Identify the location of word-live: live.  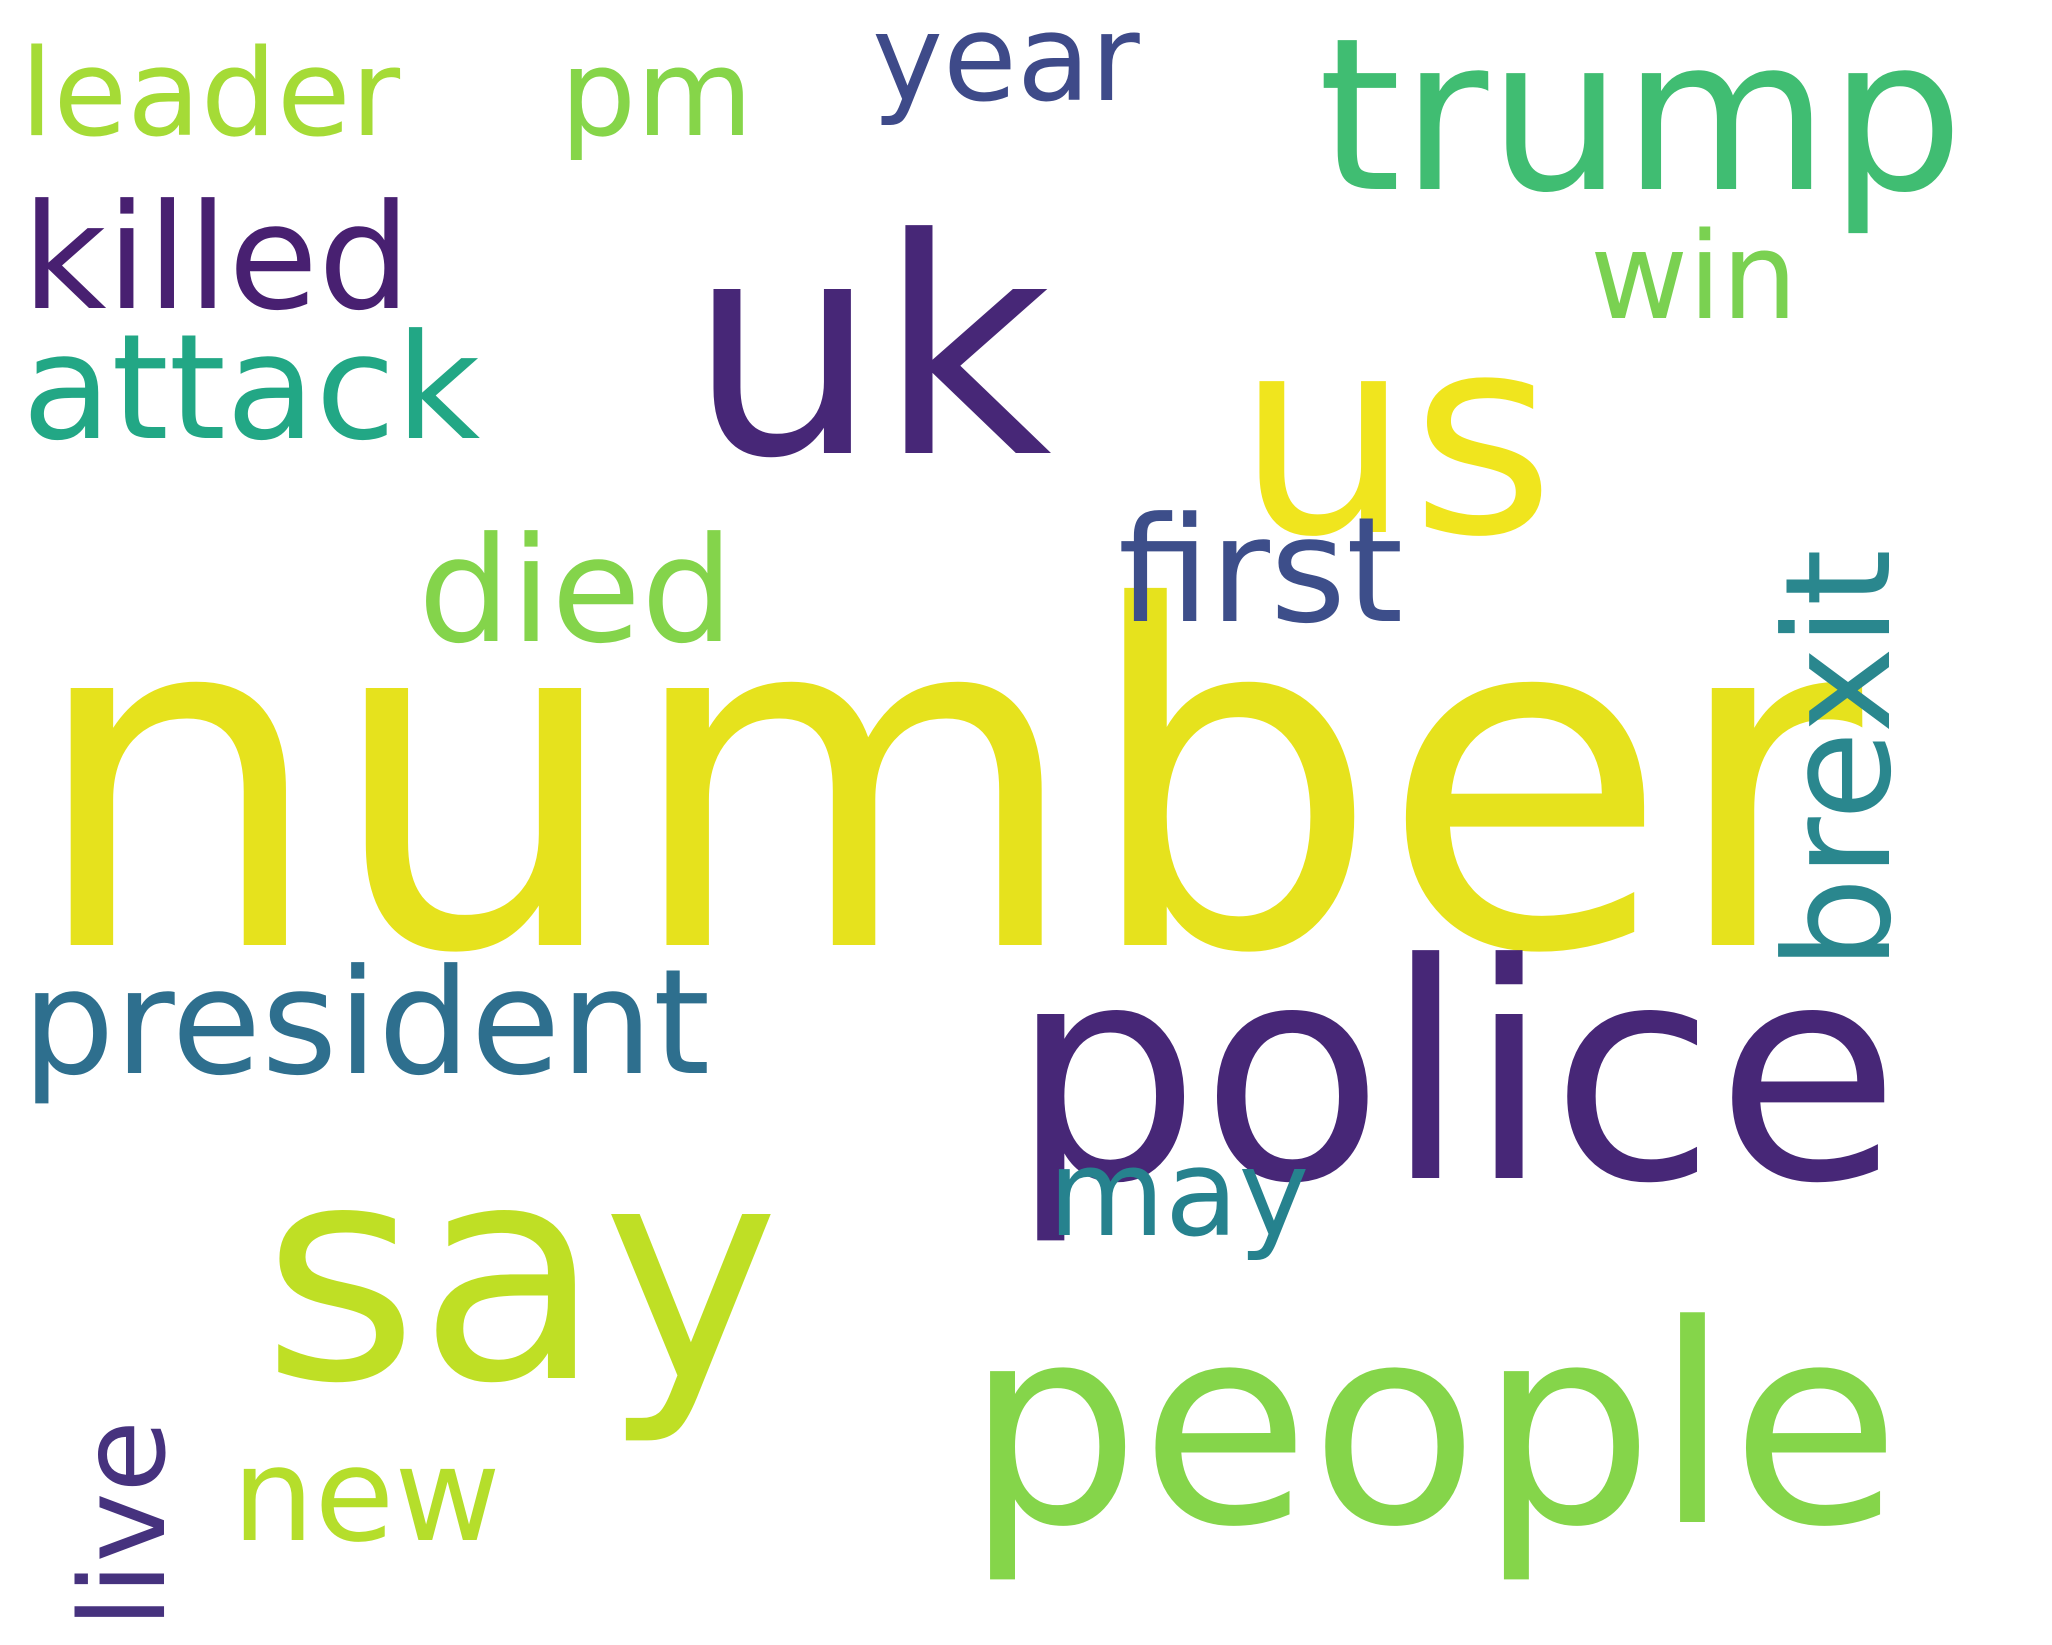
(123, 1524).